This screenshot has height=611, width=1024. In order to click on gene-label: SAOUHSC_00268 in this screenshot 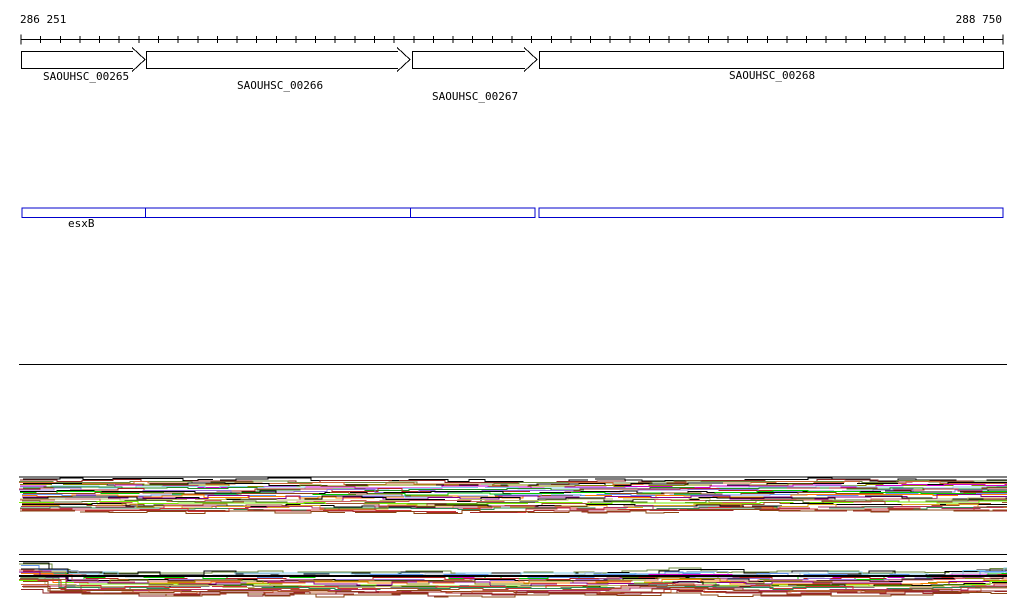, I will do `click(772, 75)`.